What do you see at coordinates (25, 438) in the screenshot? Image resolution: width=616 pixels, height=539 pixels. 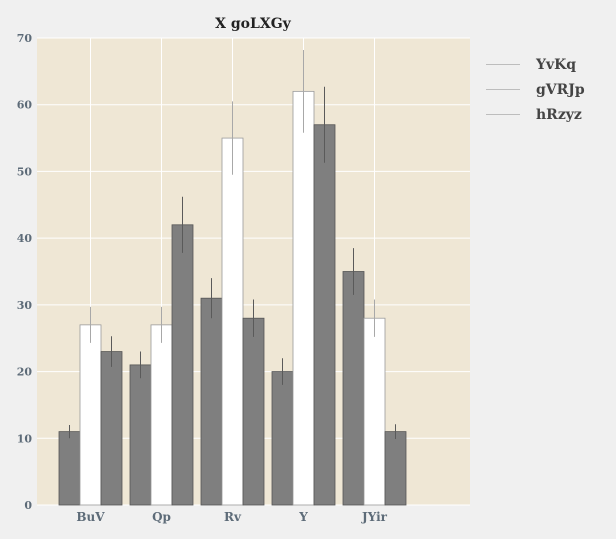 I see `y-tick-label: 10` at bounding box center [25, 438].